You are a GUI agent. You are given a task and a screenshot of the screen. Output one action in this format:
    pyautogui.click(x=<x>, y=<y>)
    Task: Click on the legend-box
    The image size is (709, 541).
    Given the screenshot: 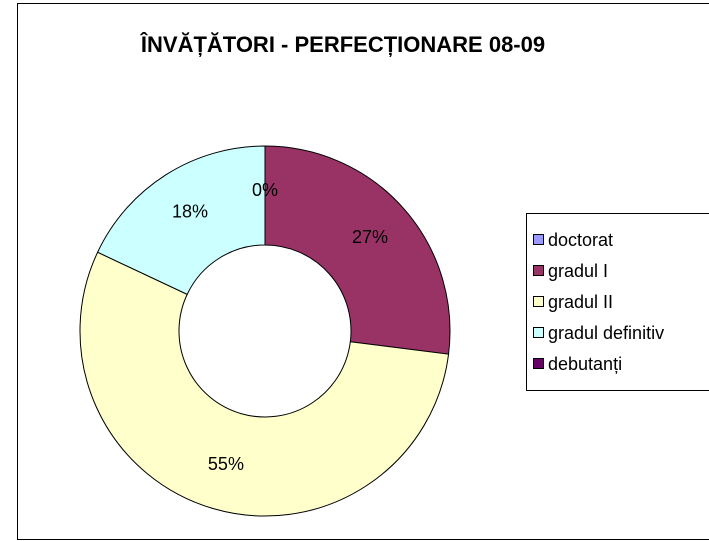 What is the action you would take?
    pyautogui.click(x=617, y=302)
    